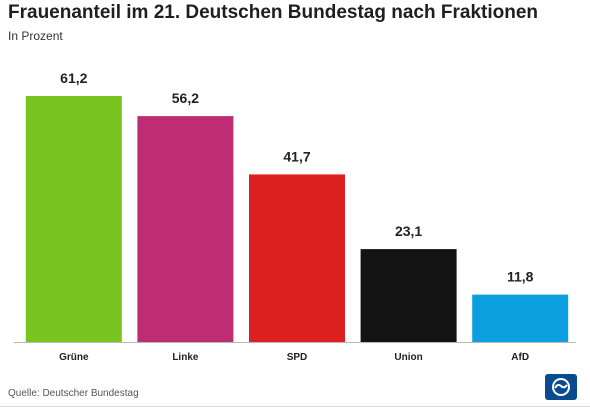 The height and width of the screenshot is (411, 590). Describe the element at coordinates (561, 387) in the screenshot. I see `ard-tagesschau-logo-icon` at that location.